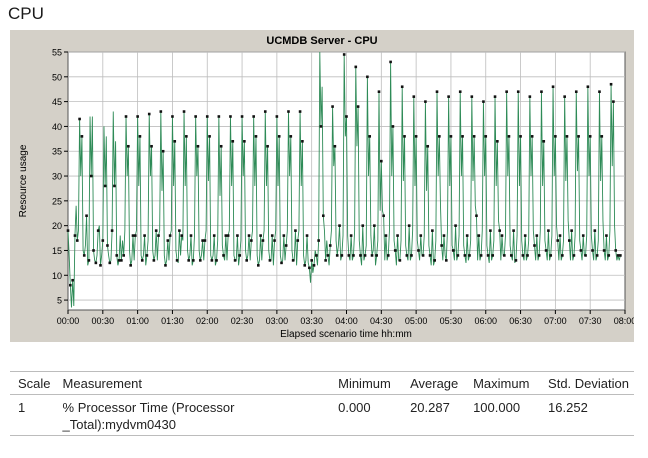 This screenshot has height=458, width=648. I want to click on x-tick-label: 02:00, so click(207, 321).